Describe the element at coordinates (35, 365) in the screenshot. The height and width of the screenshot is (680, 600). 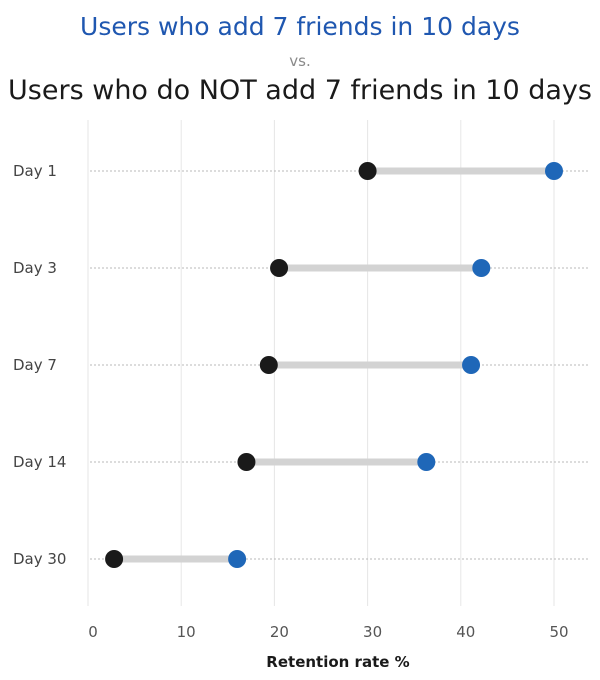
I see `category-label: Day 7` at that location.